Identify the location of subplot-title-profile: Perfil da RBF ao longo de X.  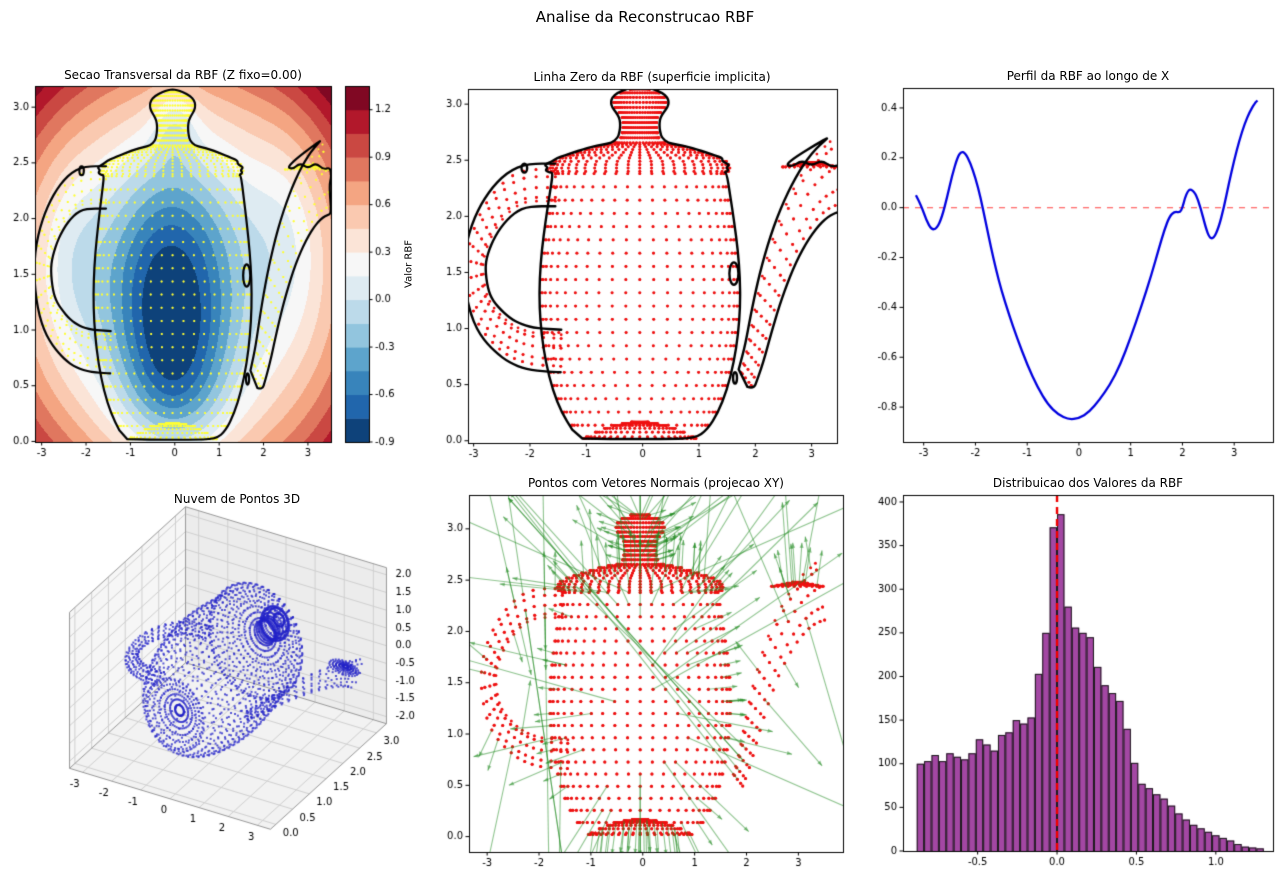
(1088, 76).